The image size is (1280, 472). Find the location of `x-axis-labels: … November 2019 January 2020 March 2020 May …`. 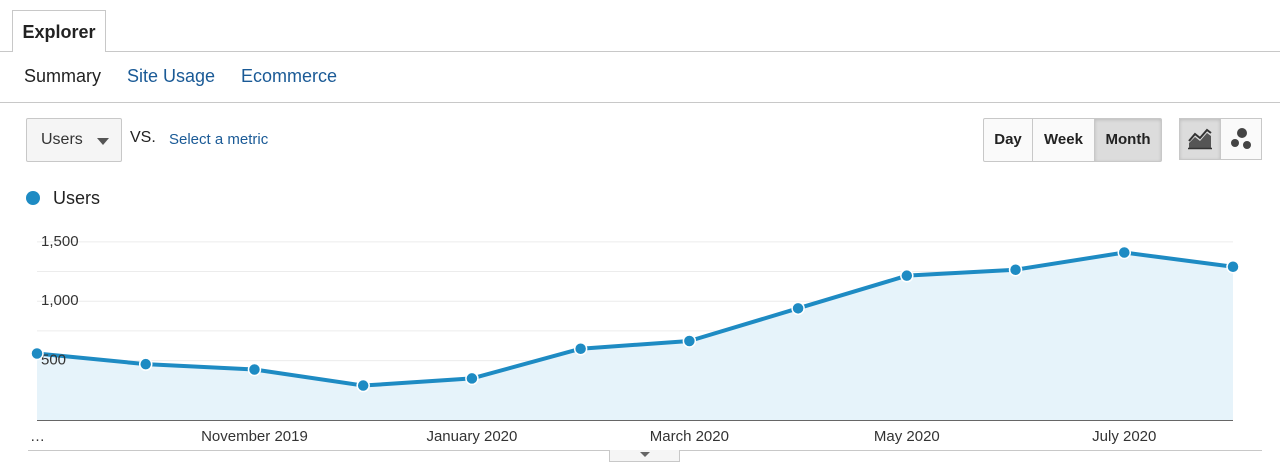

x-axis-labels: … November 2019 January 2020 March 2020 May … is located at coordinates (593, 436).